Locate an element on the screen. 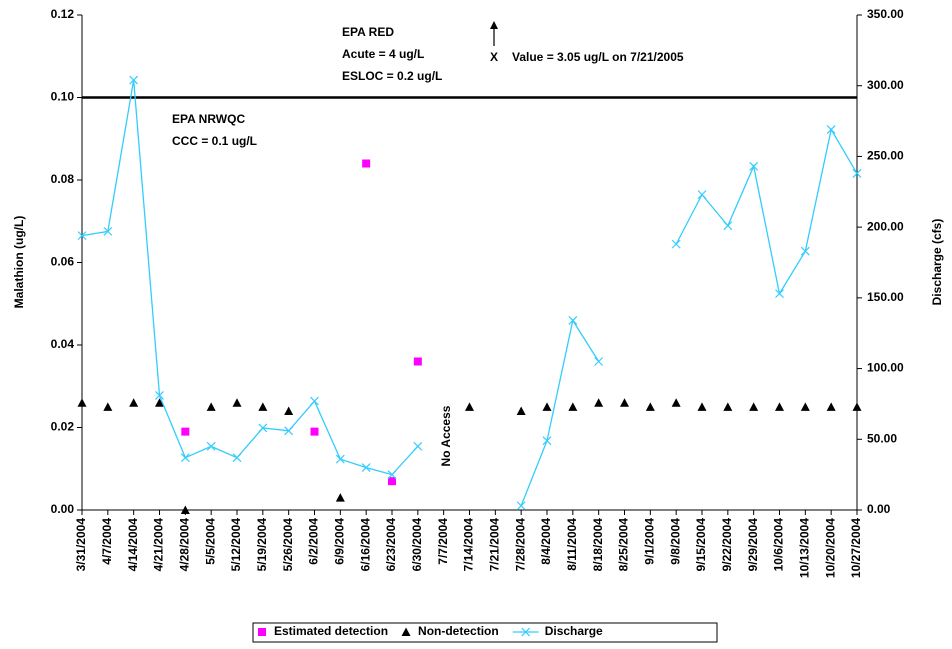  x-tick-label: 5/5/2004 is located at coordinates (210, 541).